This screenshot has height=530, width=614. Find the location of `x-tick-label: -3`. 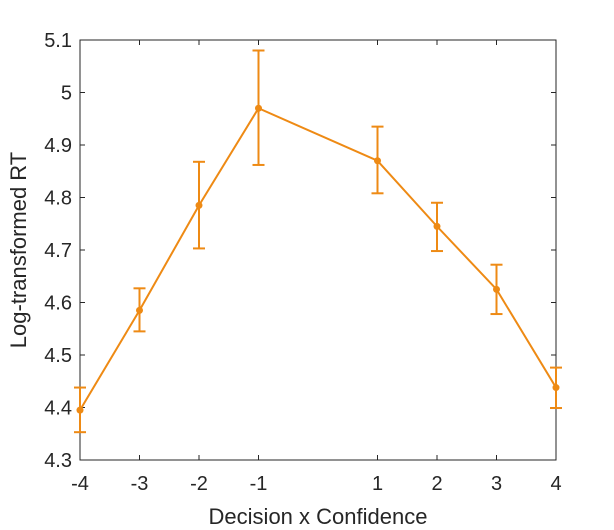

x-tick-label: -3 is located at coordinates (140, 484).